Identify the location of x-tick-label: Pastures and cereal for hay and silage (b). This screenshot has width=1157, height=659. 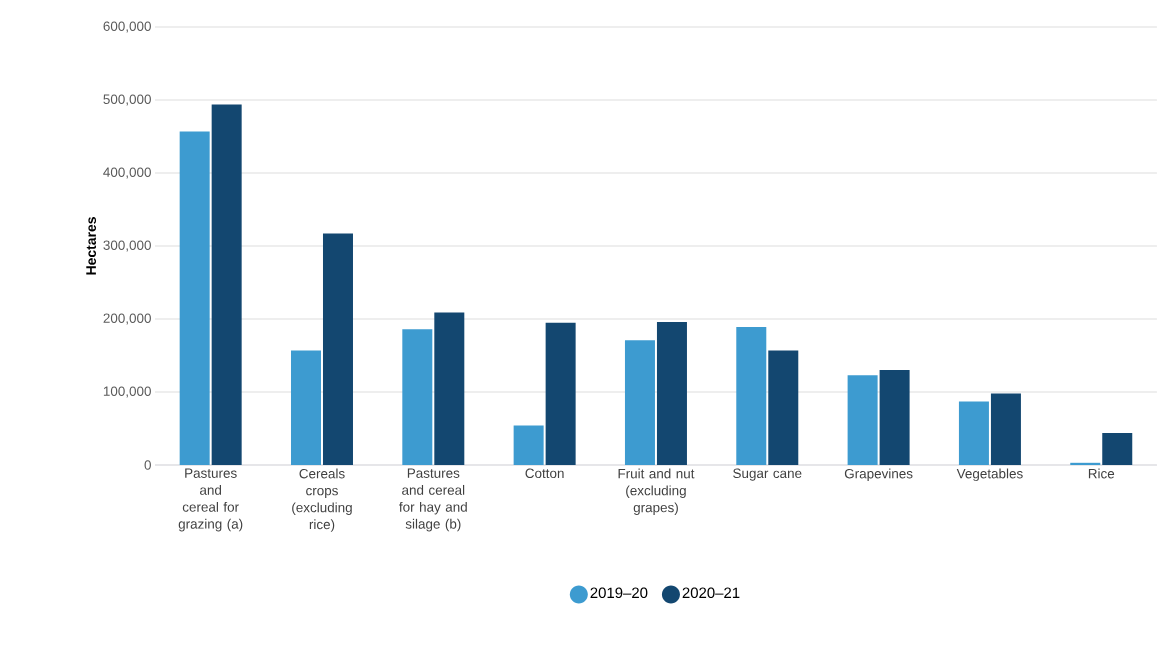
(433, 500).